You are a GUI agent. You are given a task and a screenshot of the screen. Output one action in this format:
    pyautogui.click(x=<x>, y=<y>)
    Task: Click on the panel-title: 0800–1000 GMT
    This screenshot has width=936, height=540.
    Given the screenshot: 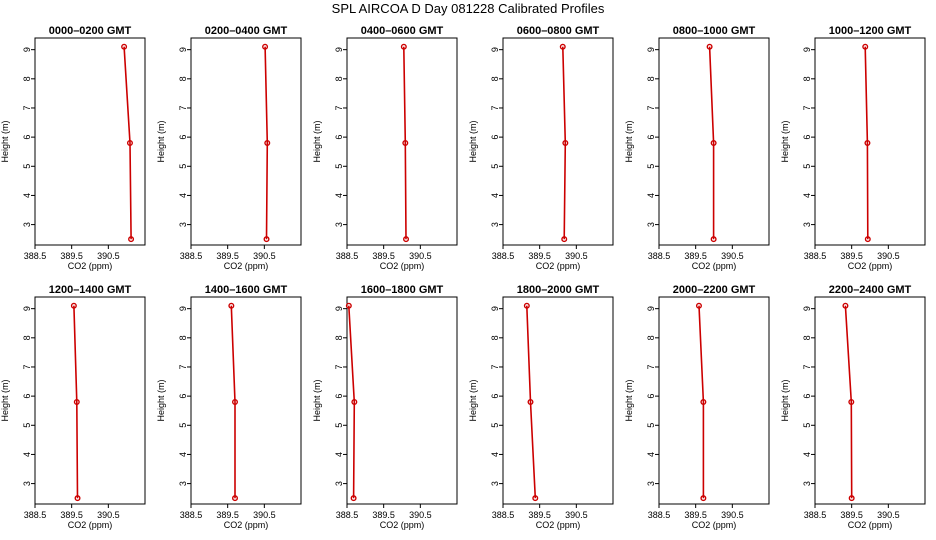 What is the action you would take?
    pyautogui.click(x=714, y=31)
    